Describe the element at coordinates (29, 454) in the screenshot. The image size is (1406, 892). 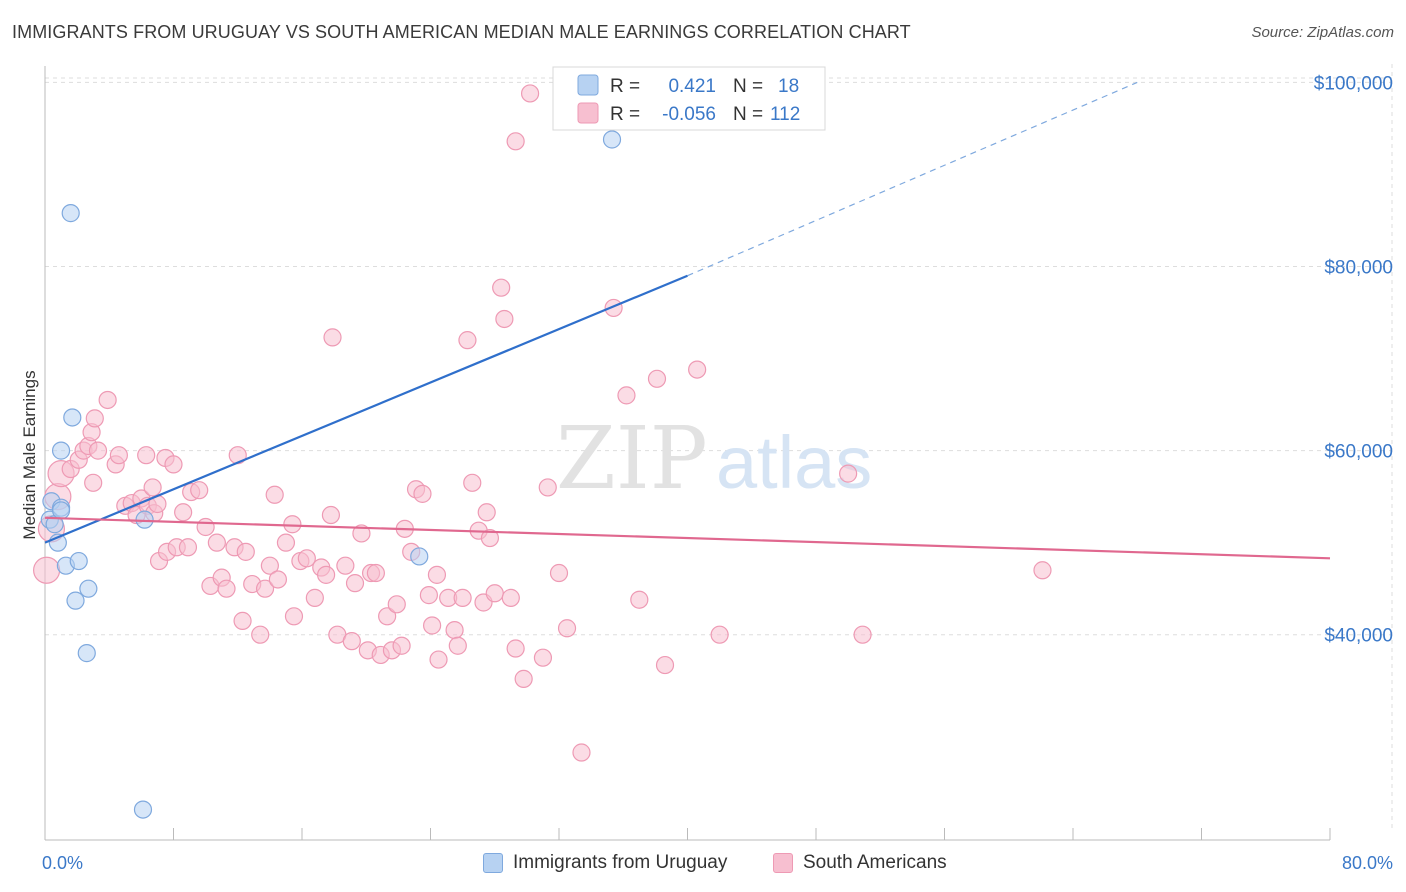
I see `y-axis-label: Median Male Earnings` at that location.